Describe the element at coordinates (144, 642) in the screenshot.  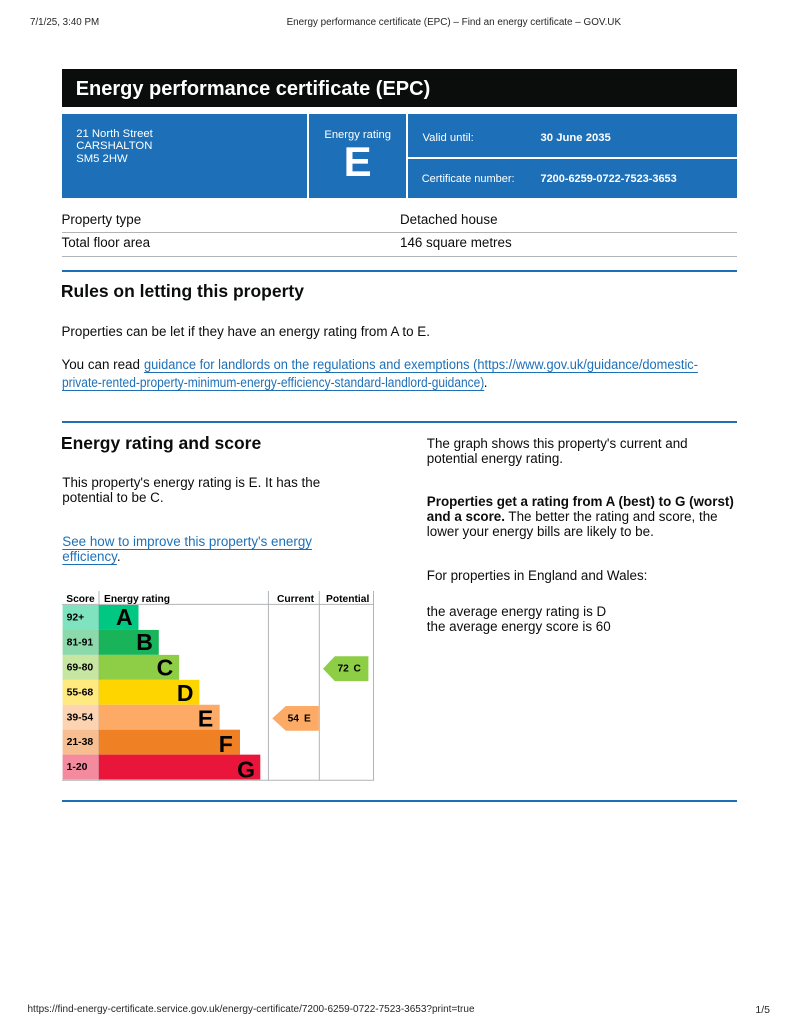
I see `svg-text: B` at that location.